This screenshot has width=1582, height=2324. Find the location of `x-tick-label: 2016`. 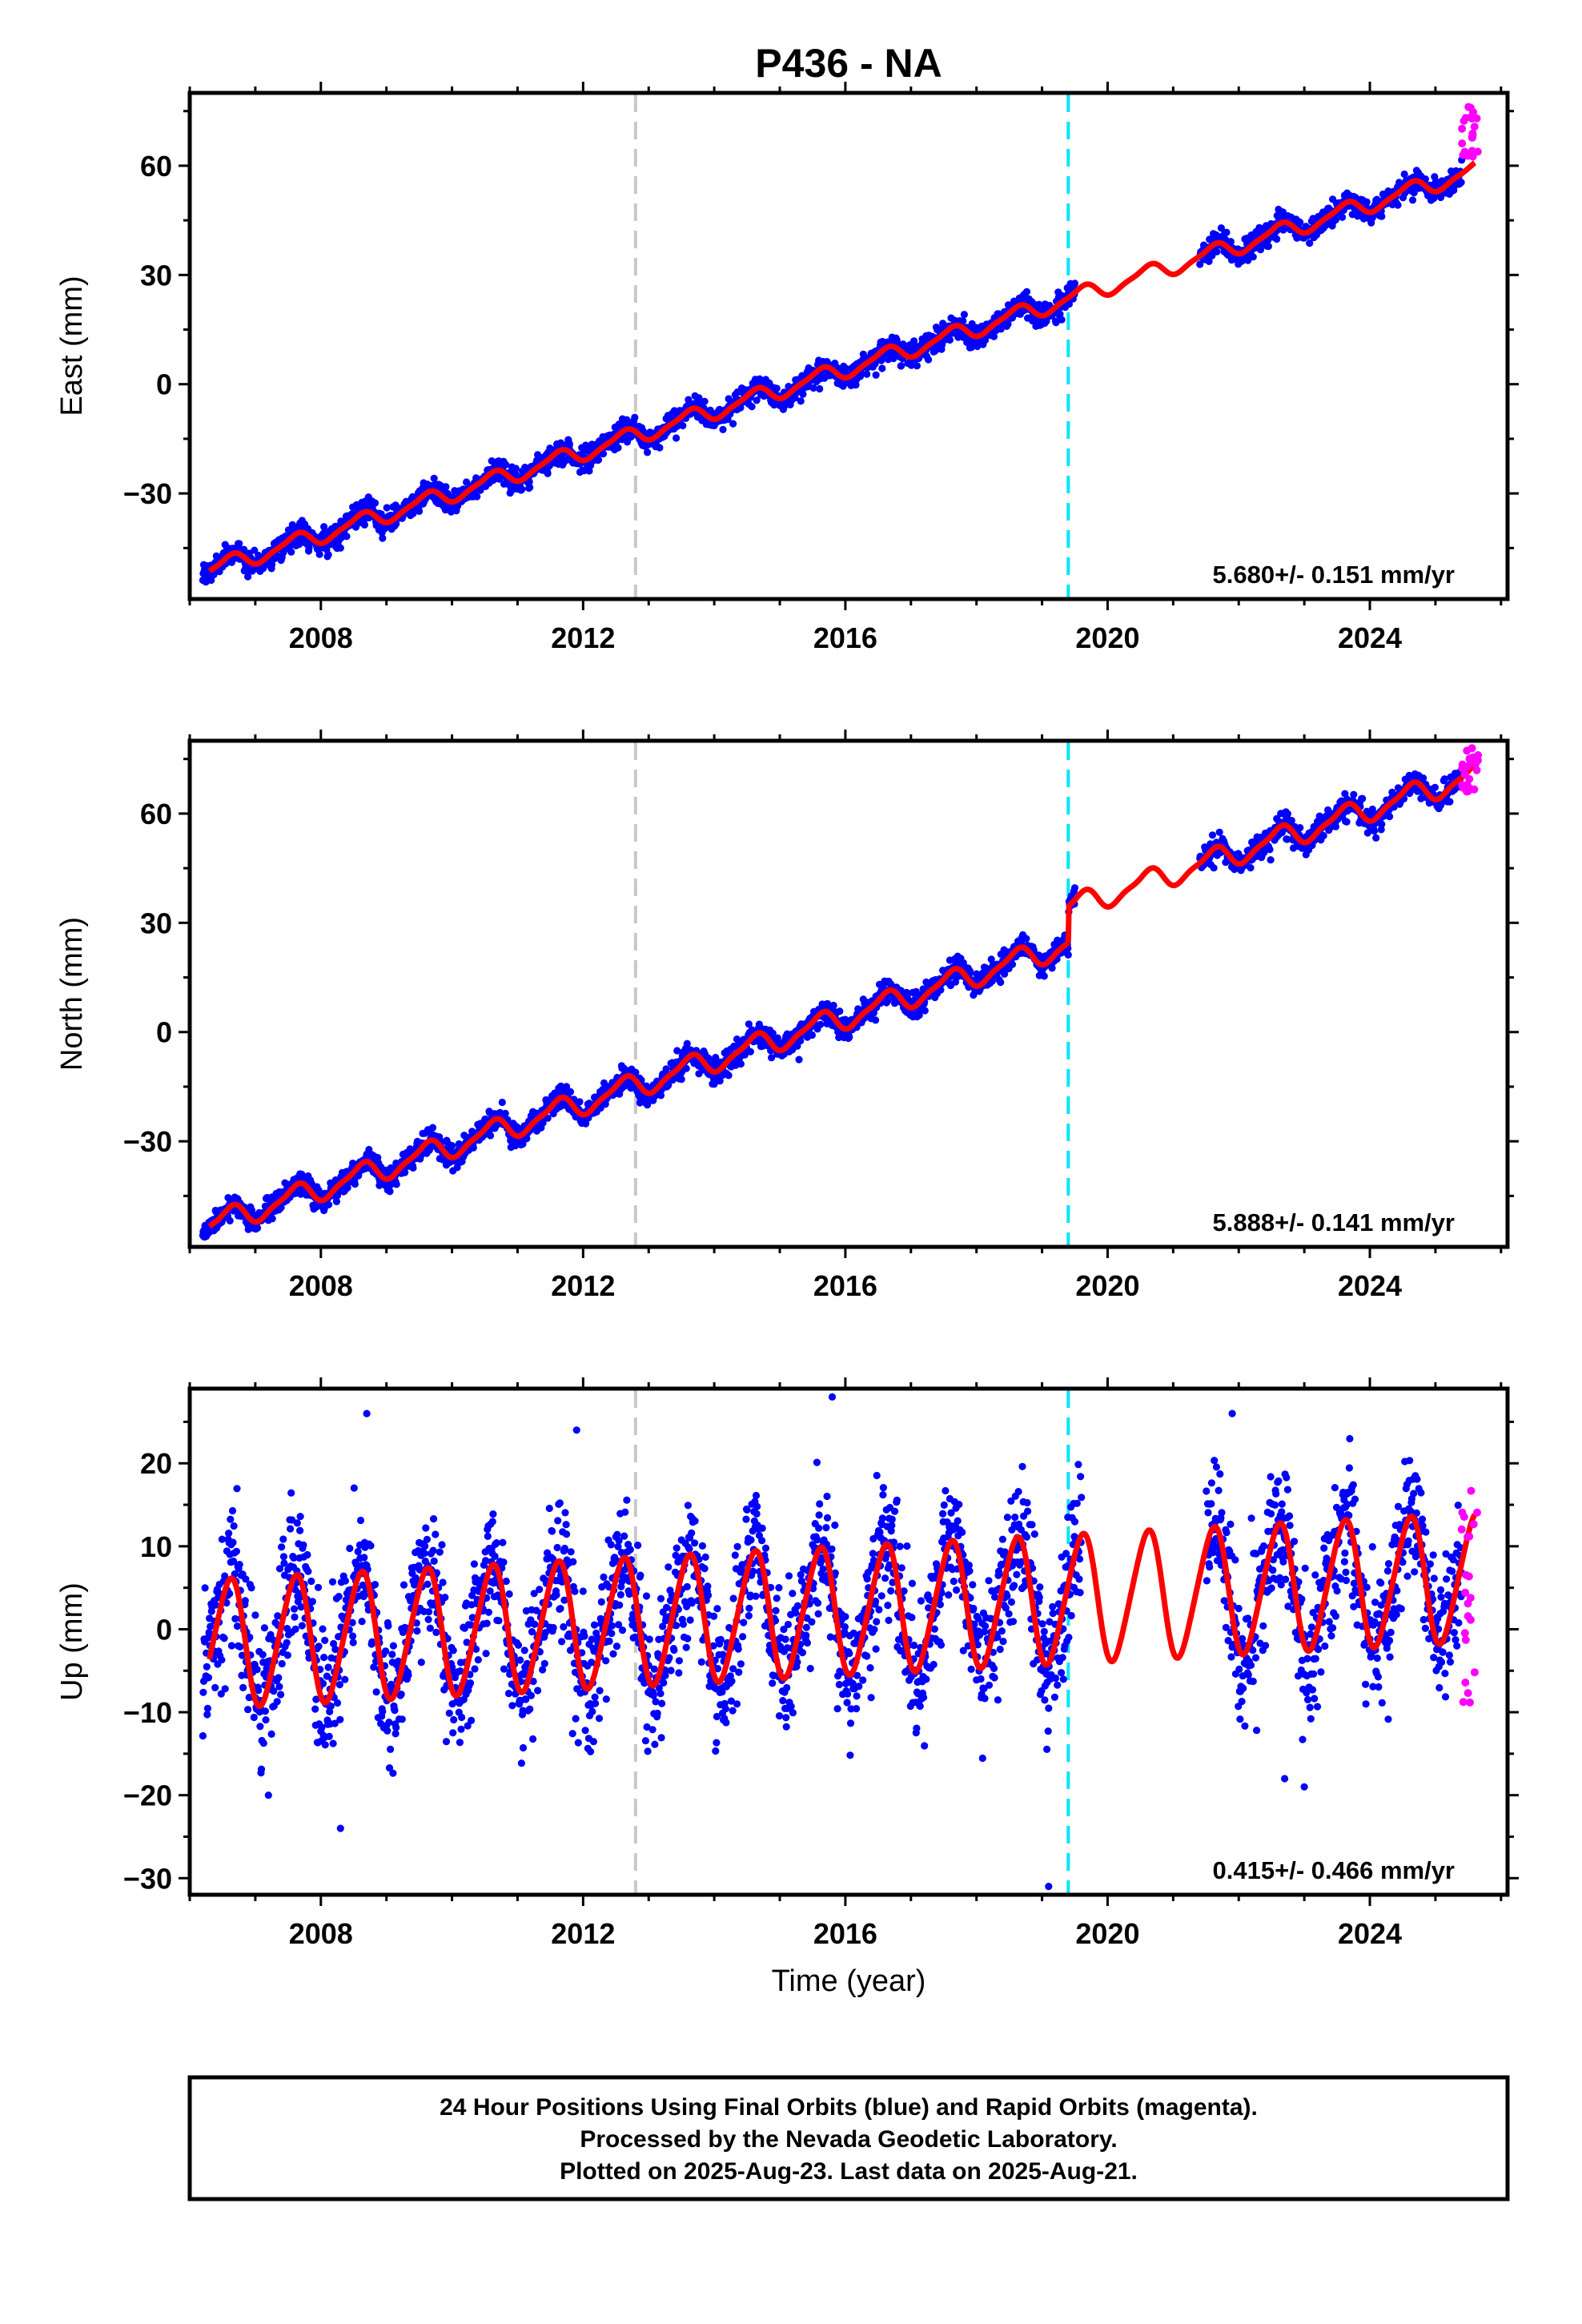

x-tick-label: 2016 is located at coordinates (845, 637).